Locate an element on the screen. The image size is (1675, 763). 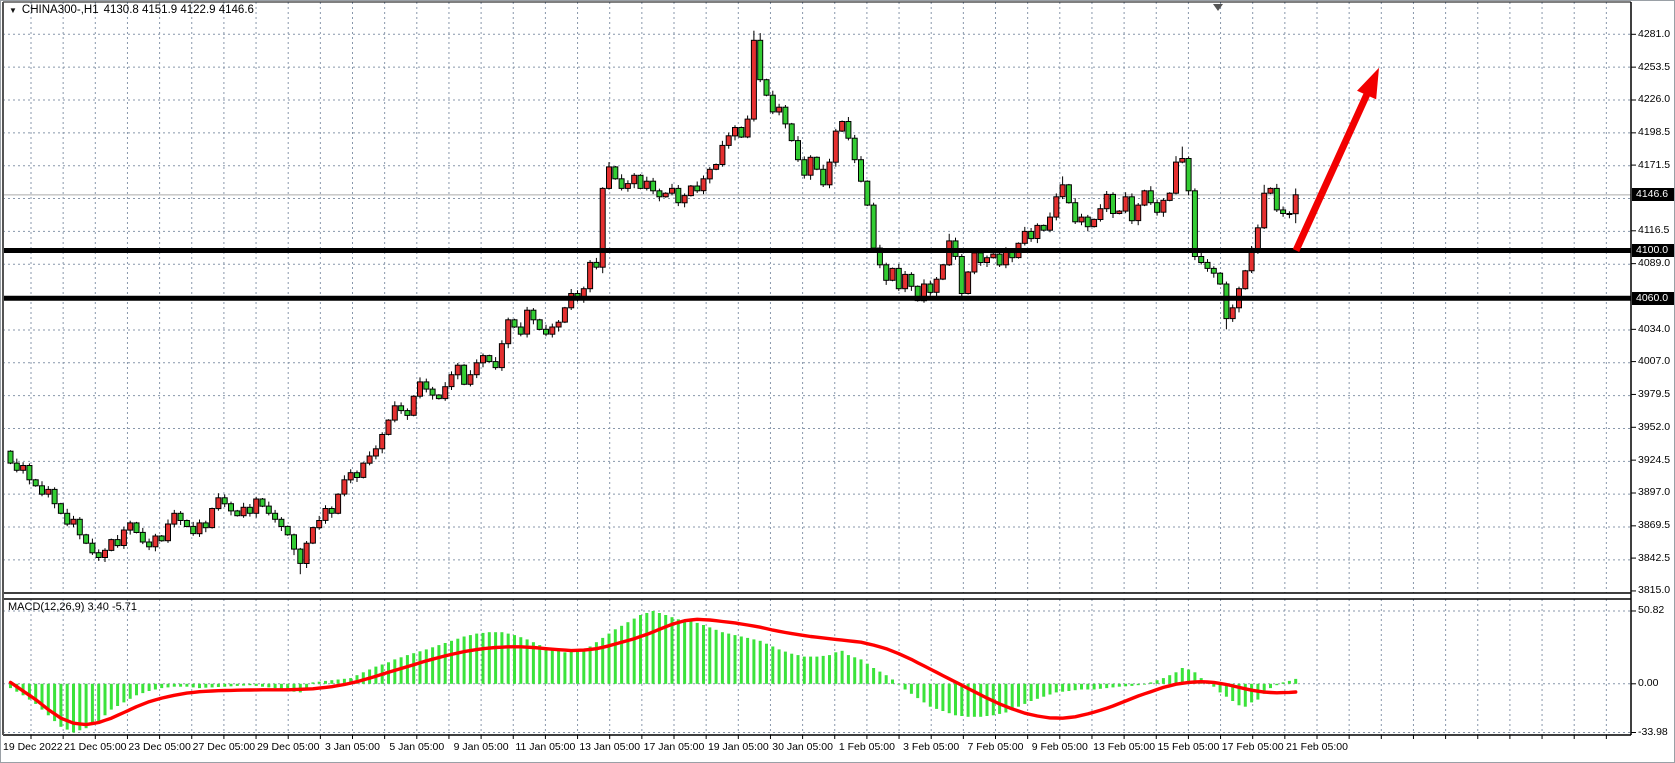
chart-shift-marker is located at coordinates (1218, 7).